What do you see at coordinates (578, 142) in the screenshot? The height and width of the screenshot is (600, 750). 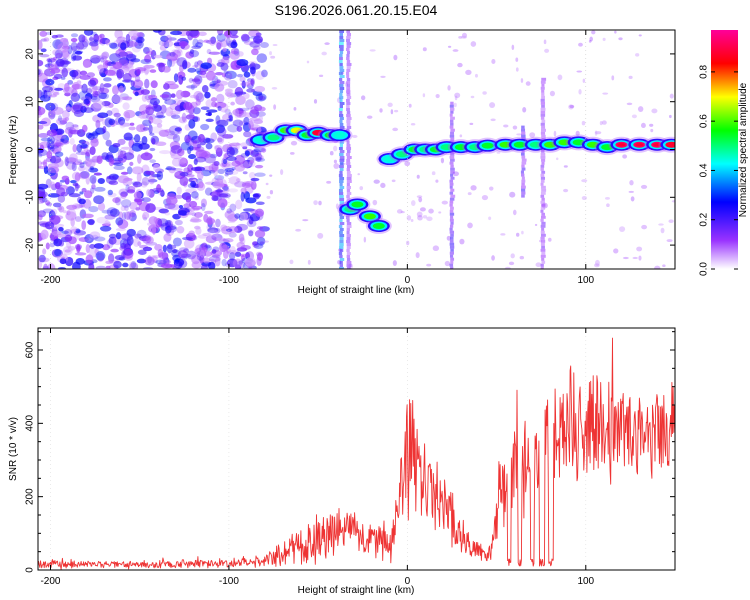 I see `ridge-core` at bounding box center [578, 142].